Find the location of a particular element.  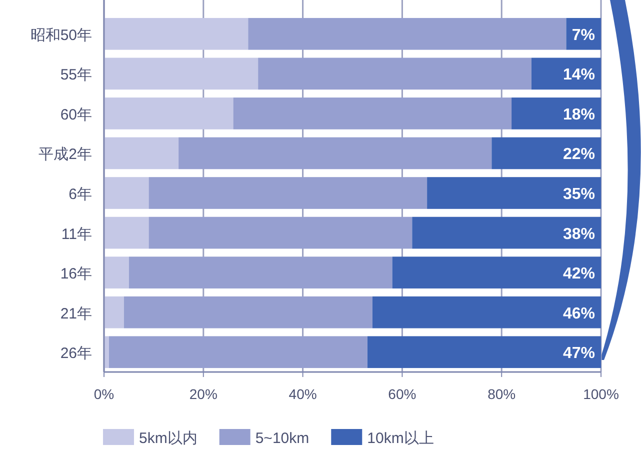

data-label: 18% is located at coordinates (578, 115).